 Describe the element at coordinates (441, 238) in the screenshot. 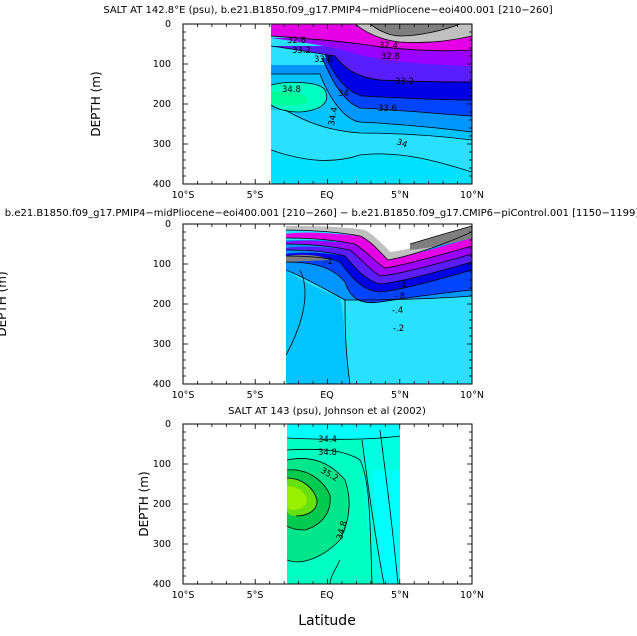

I see `panel-2-band-grey` at that location.